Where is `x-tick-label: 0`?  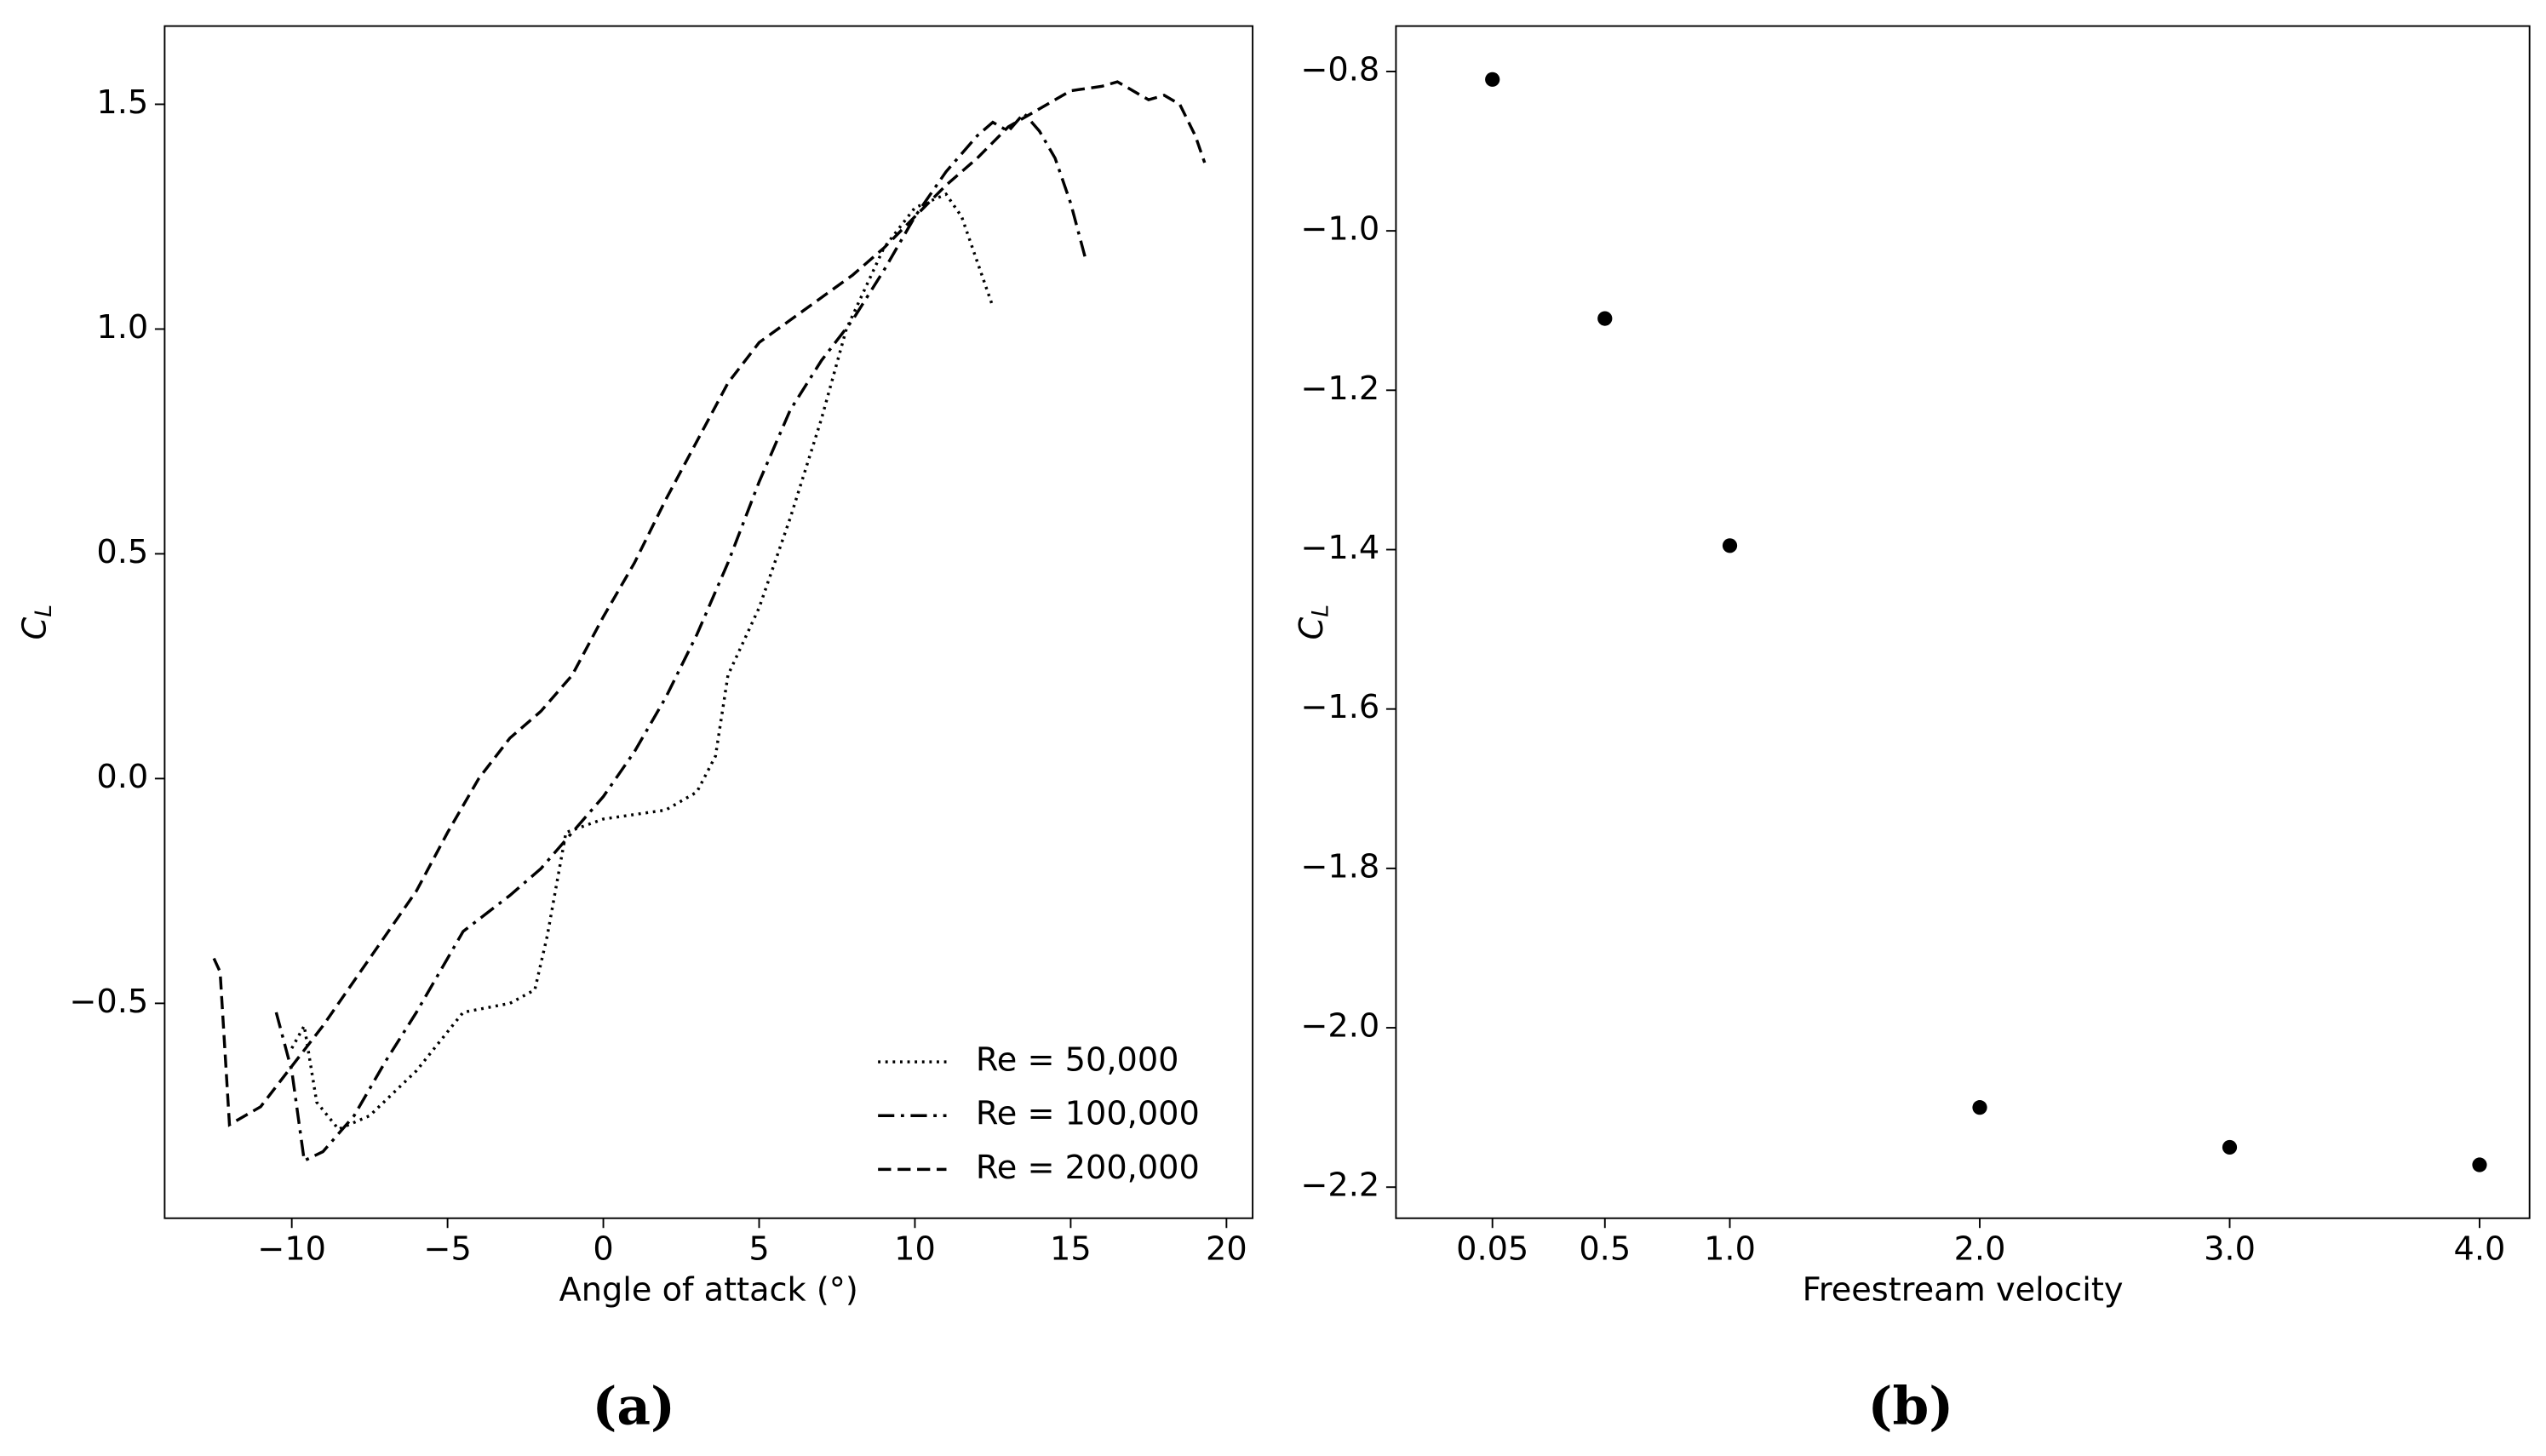 x-tick-label: 0 is located at coordinates (603, 1249).